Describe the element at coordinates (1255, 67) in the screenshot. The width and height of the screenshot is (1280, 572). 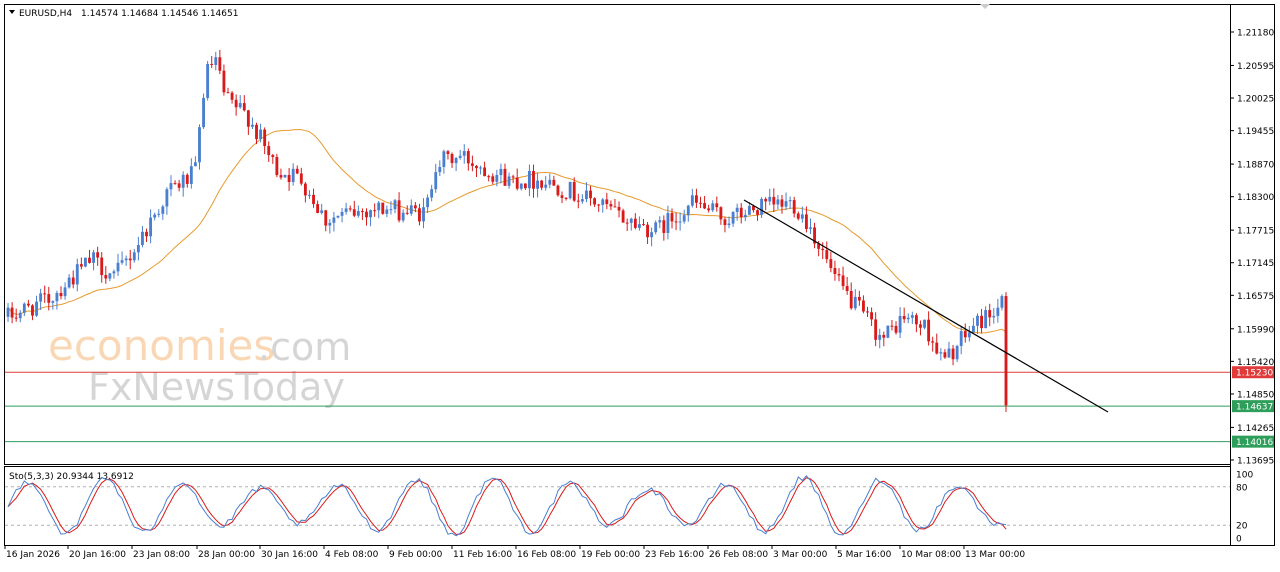
I see `price-tick-label: 1.20595` at that location.